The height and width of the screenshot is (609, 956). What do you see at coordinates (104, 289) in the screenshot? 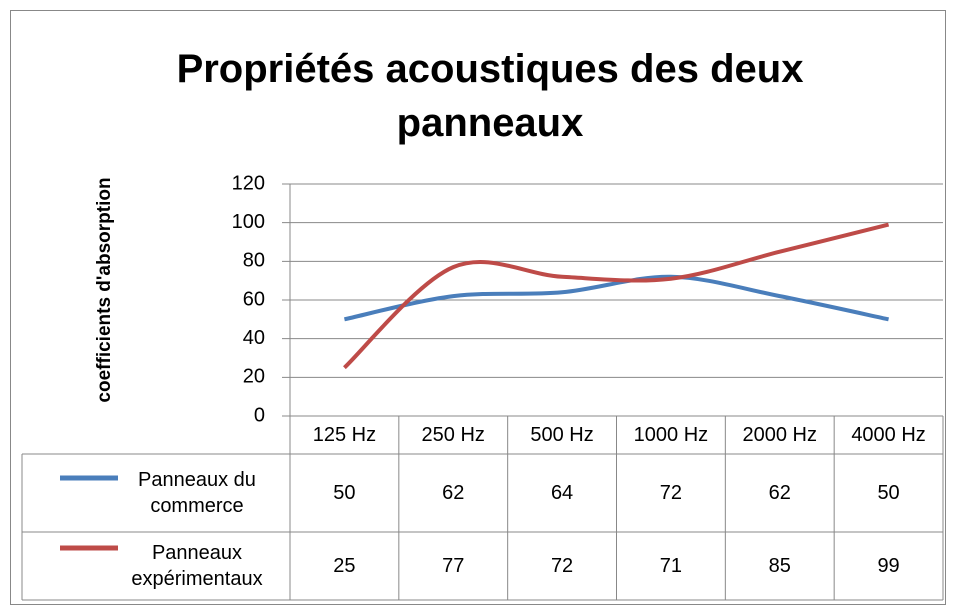
I see `y-axis-label: coefficients d'absorption` at bounding box center [104, 289].